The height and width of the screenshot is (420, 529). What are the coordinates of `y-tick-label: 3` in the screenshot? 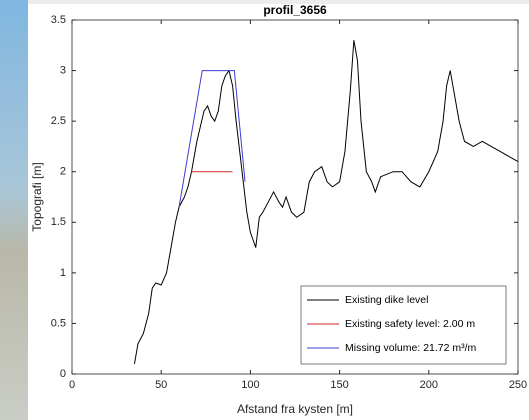 It's located at (63, 70).